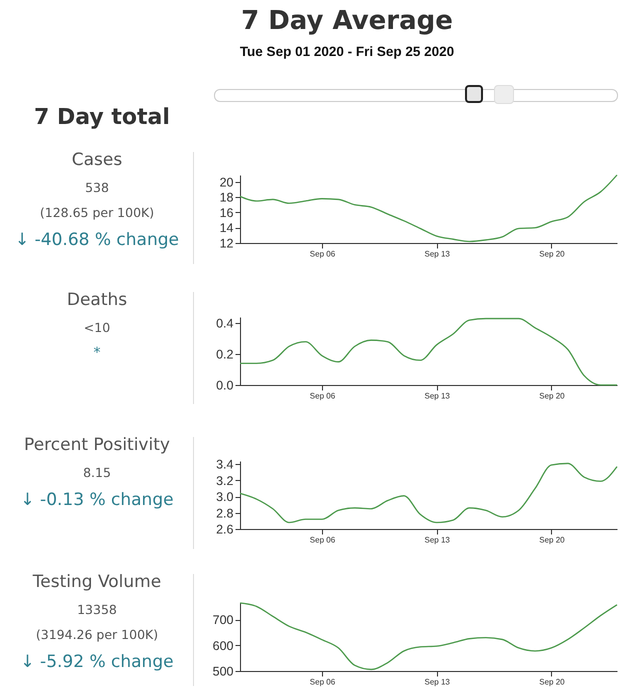 The width and height of the screenshot is (621, 694). I want to click on y-tick-label: 0.2, so click(225, 355).